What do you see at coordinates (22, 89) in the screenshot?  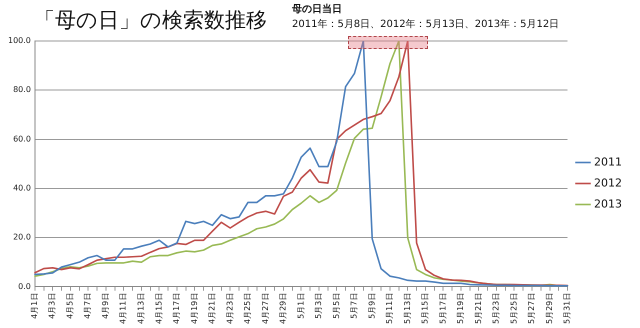 I see `y-tick-label: 80.0` at bounding box center [22, 89].